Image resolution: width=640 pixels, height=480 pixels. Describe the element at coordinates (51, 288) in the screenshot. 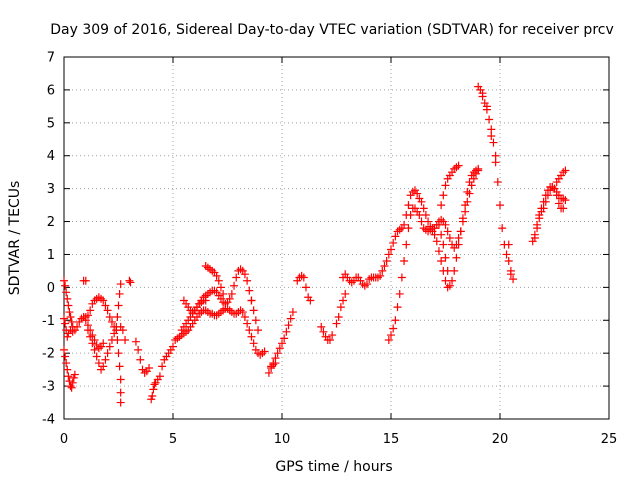

I see `y-tick-label: 0` at that location.